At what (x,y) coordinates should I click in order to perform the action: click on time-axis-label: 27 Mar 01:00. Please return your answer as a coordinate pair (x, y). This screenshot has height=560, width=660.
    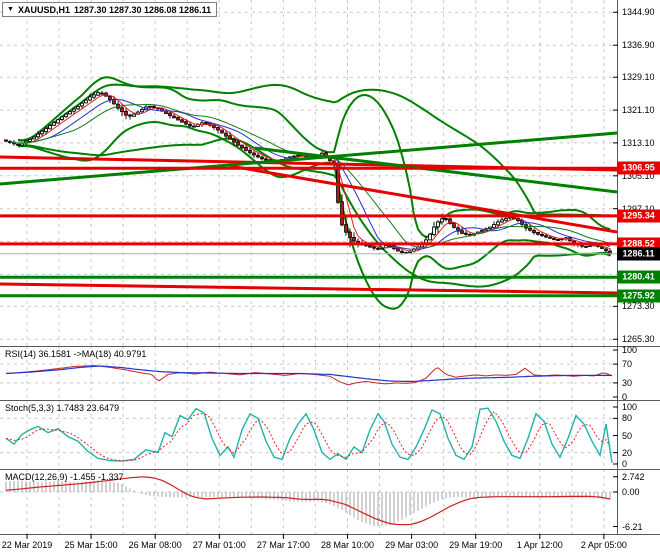
    Looking at the image, I should click on (219, 545).